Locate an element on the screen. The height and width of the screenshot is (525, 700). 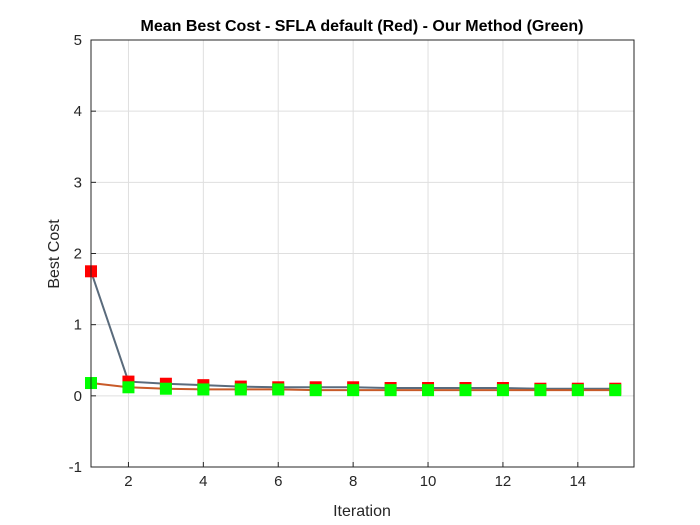
y-axis-label: Best Cost is located at coordinates (54, 254).